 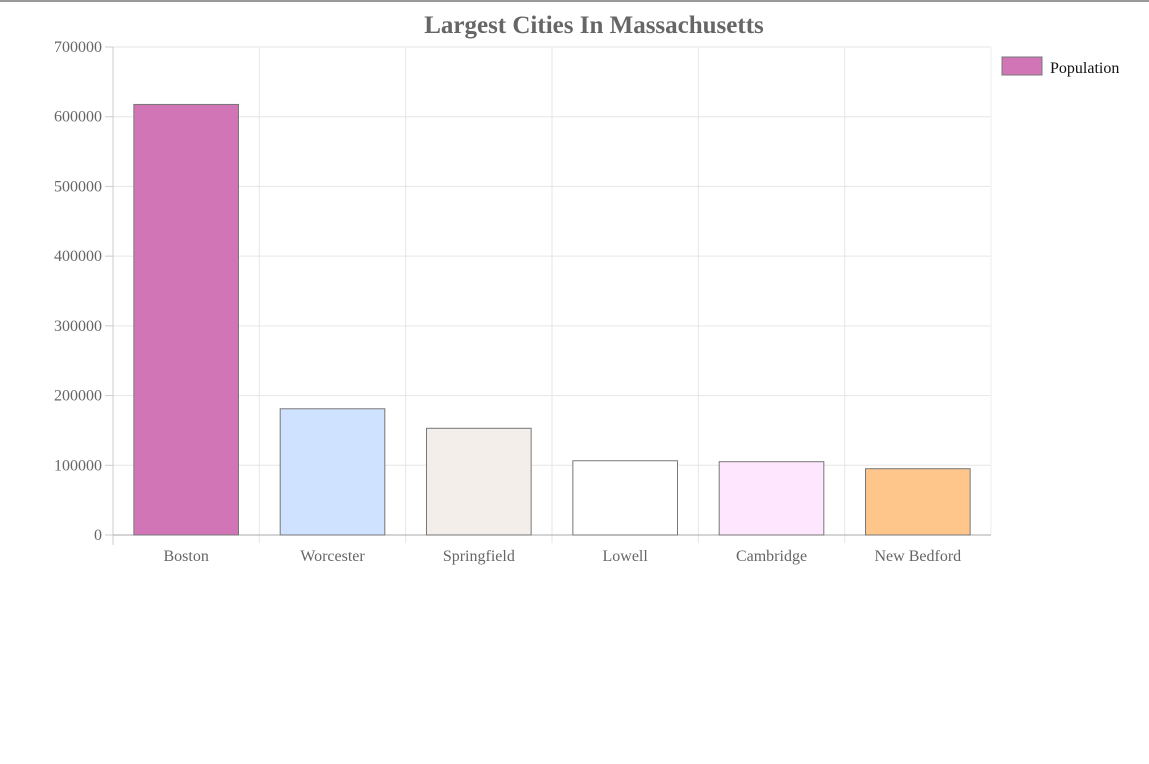 I want to click on y-tick-label: 400000, so click(x=78, y=256).